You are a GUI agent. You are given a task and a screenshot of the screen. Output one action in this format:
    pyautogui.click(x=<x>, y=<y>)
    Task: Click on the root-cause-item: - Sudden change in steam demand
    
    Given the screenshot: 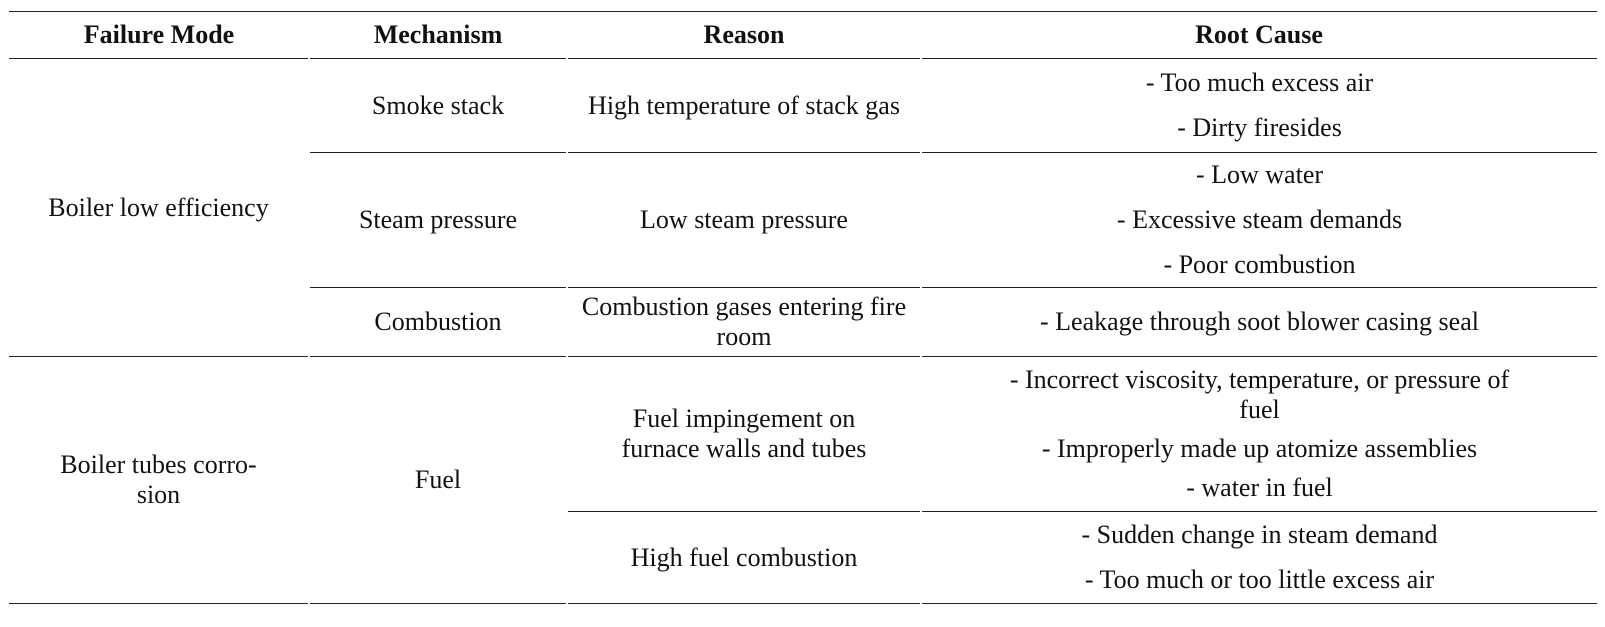 What is the action you would take?
    pyautogui.click(x=1259, y=534)
    